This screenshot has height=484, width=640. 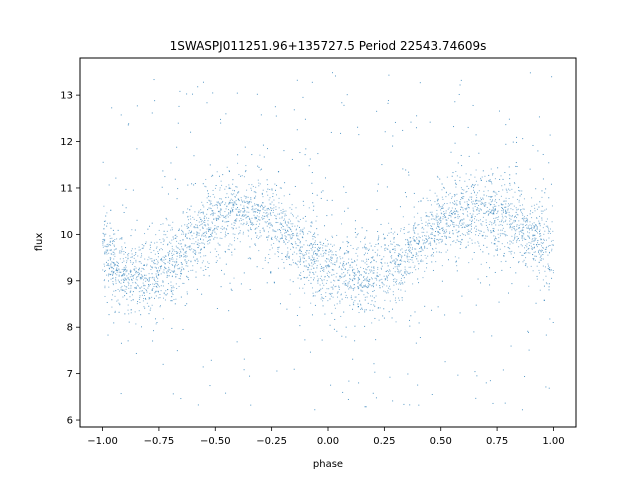 What do you see at coordinates (384, 441) in the screenshot?
I see `x-tick-label: 0.25` at bounding box center [384, 441].